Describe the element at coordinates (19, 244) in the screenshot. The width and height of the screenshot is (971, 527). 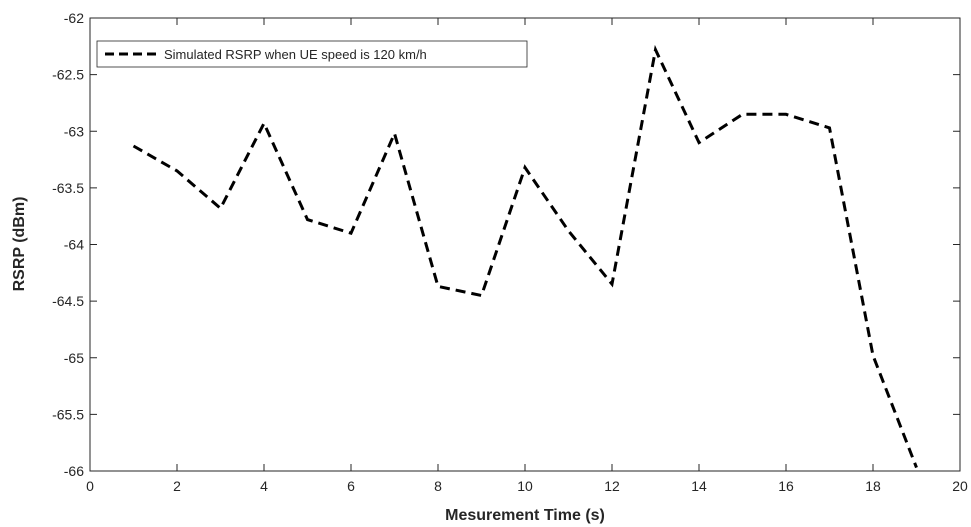
I see `y-axis-title: RSRP (dBm)` at that location.